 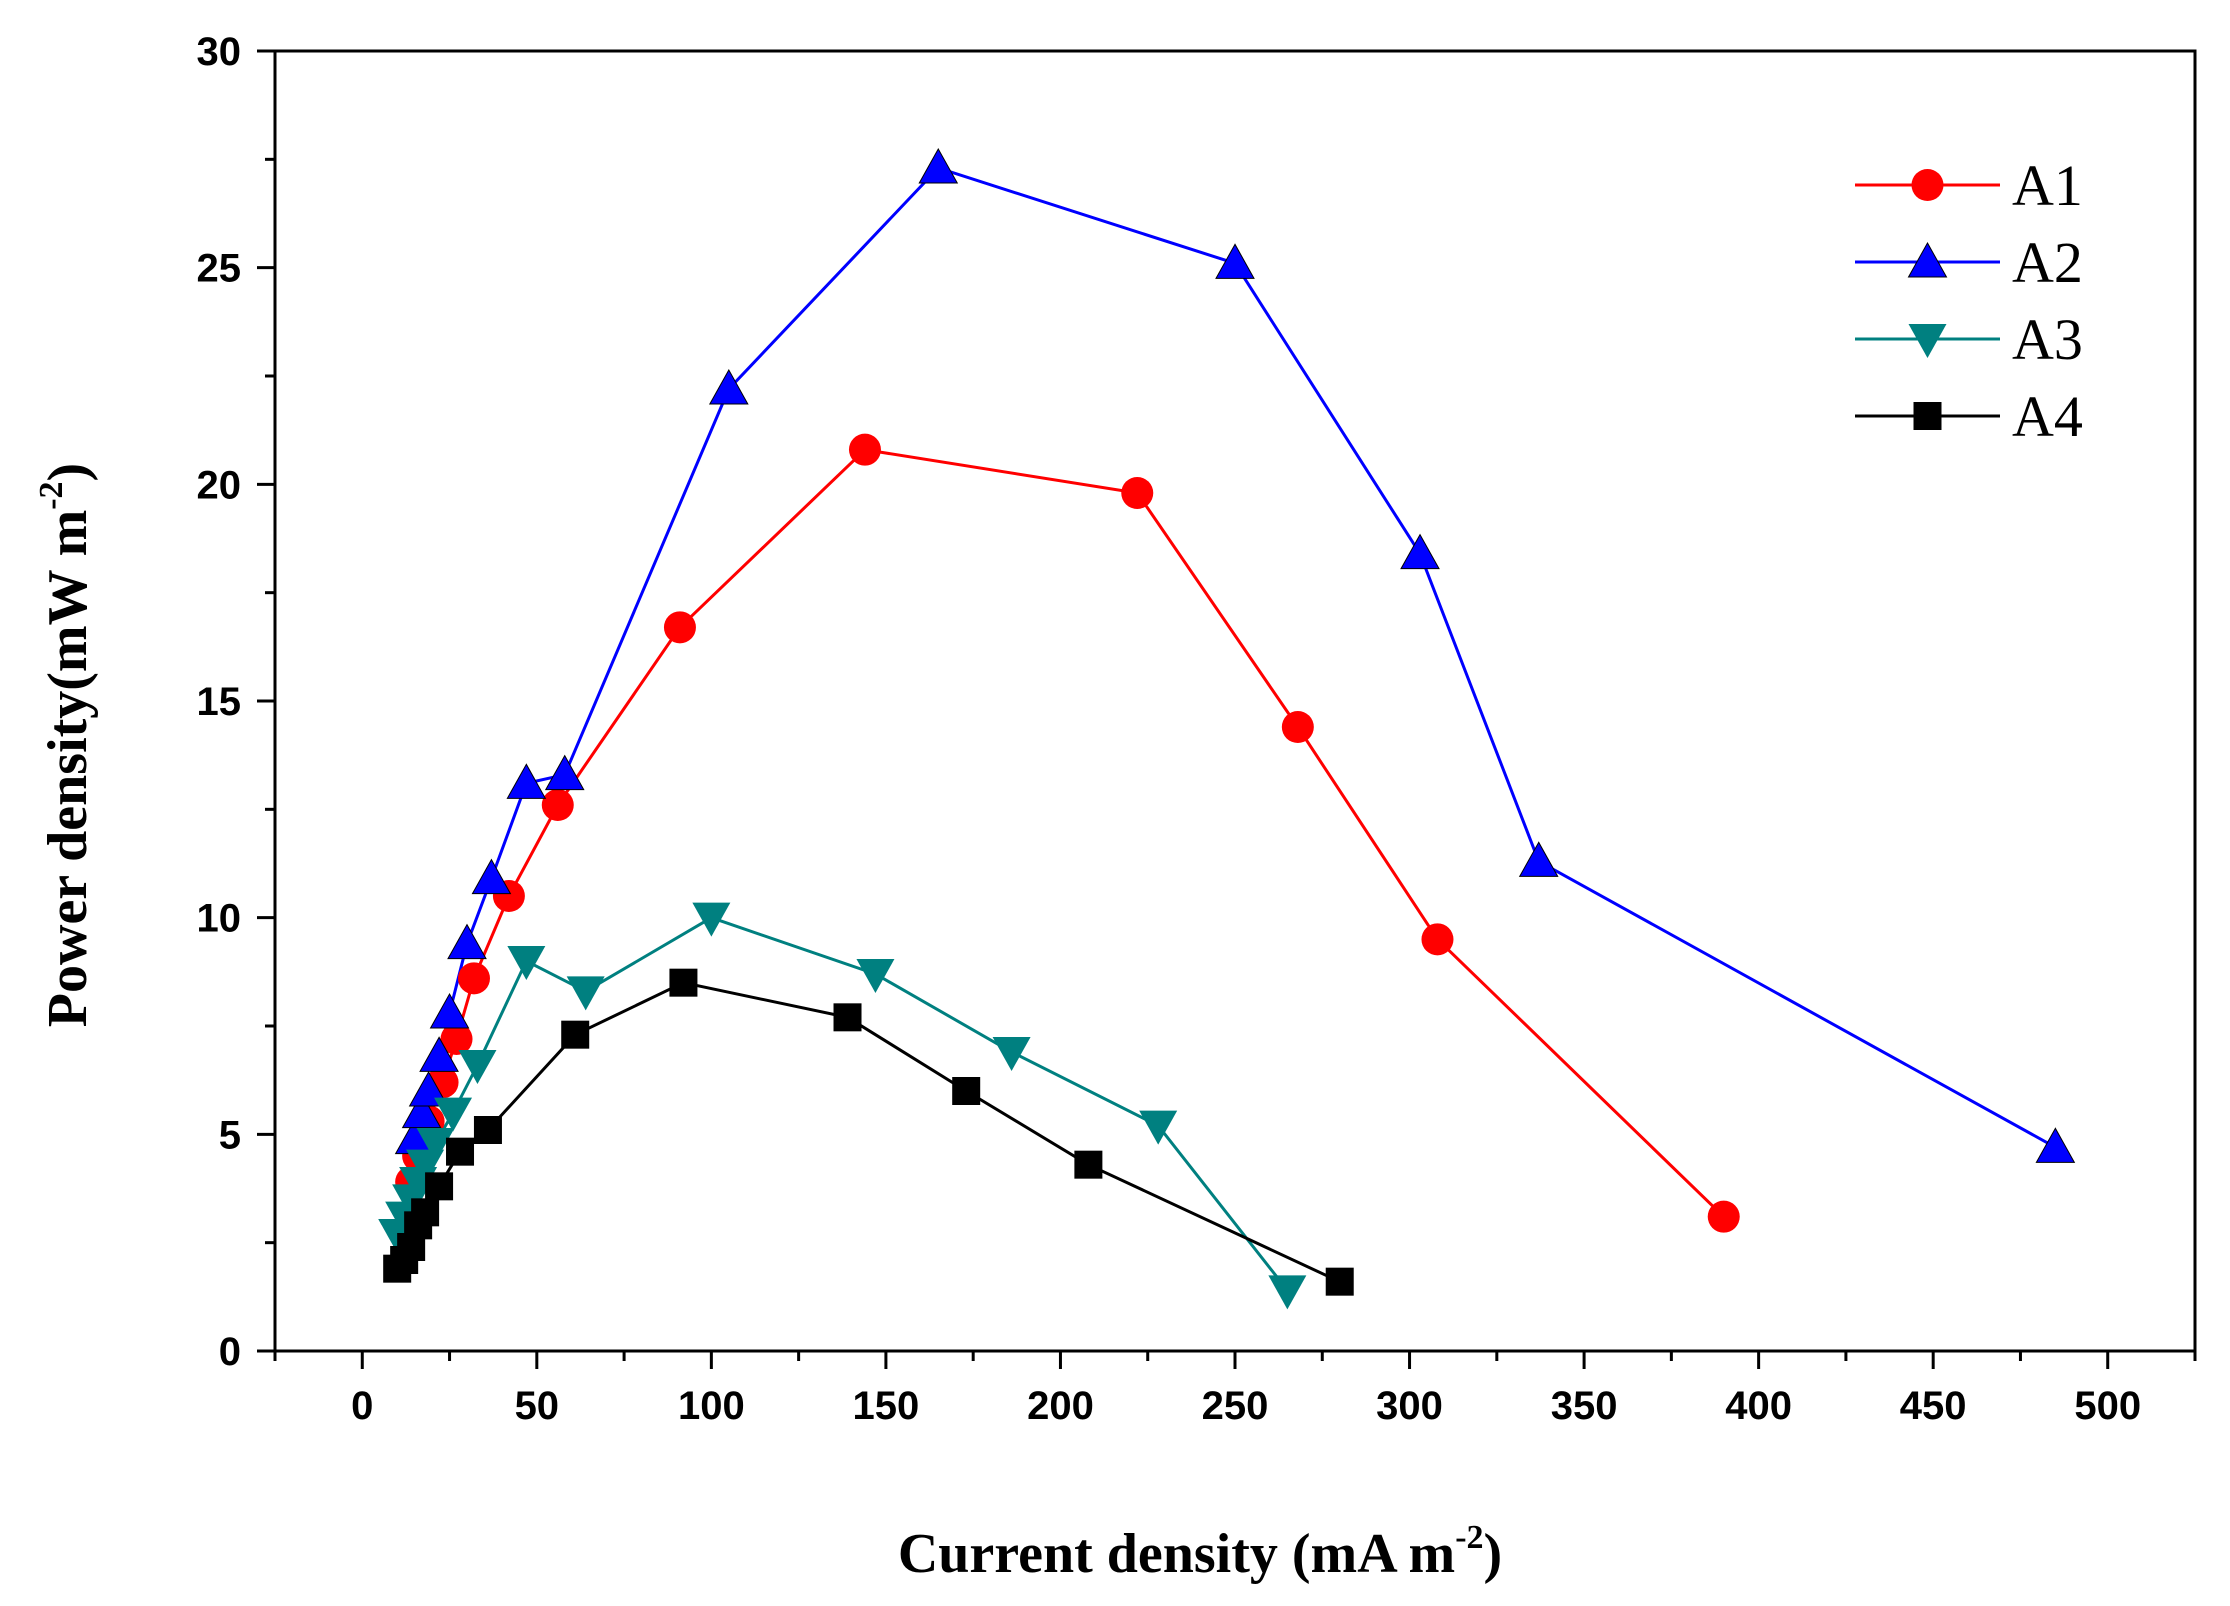 What do you see at coordinates (1969, 416) in the screenshot?
I see `legend-item-a4: A4` at bounding box center [1969, 416].